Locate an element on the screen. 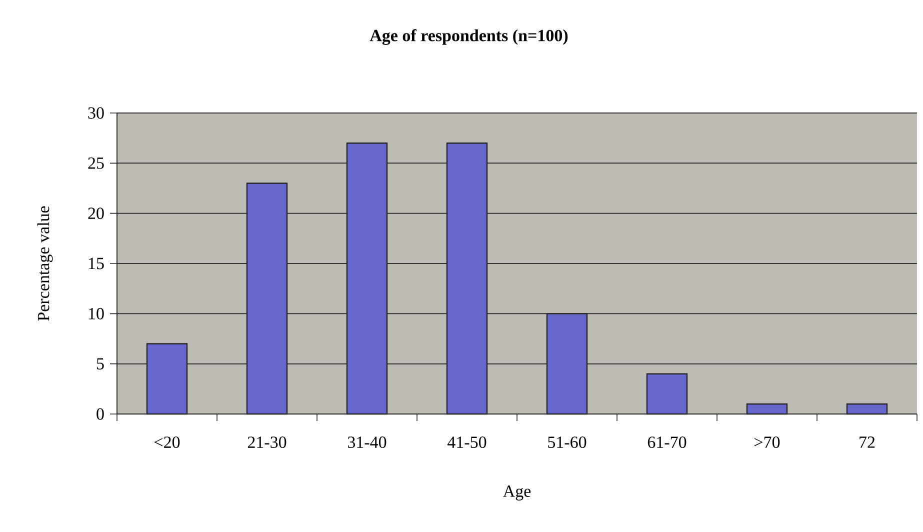 This screenshot has height=532, width=923. y-tick-label: 5 is located at coordinates (100, 364).